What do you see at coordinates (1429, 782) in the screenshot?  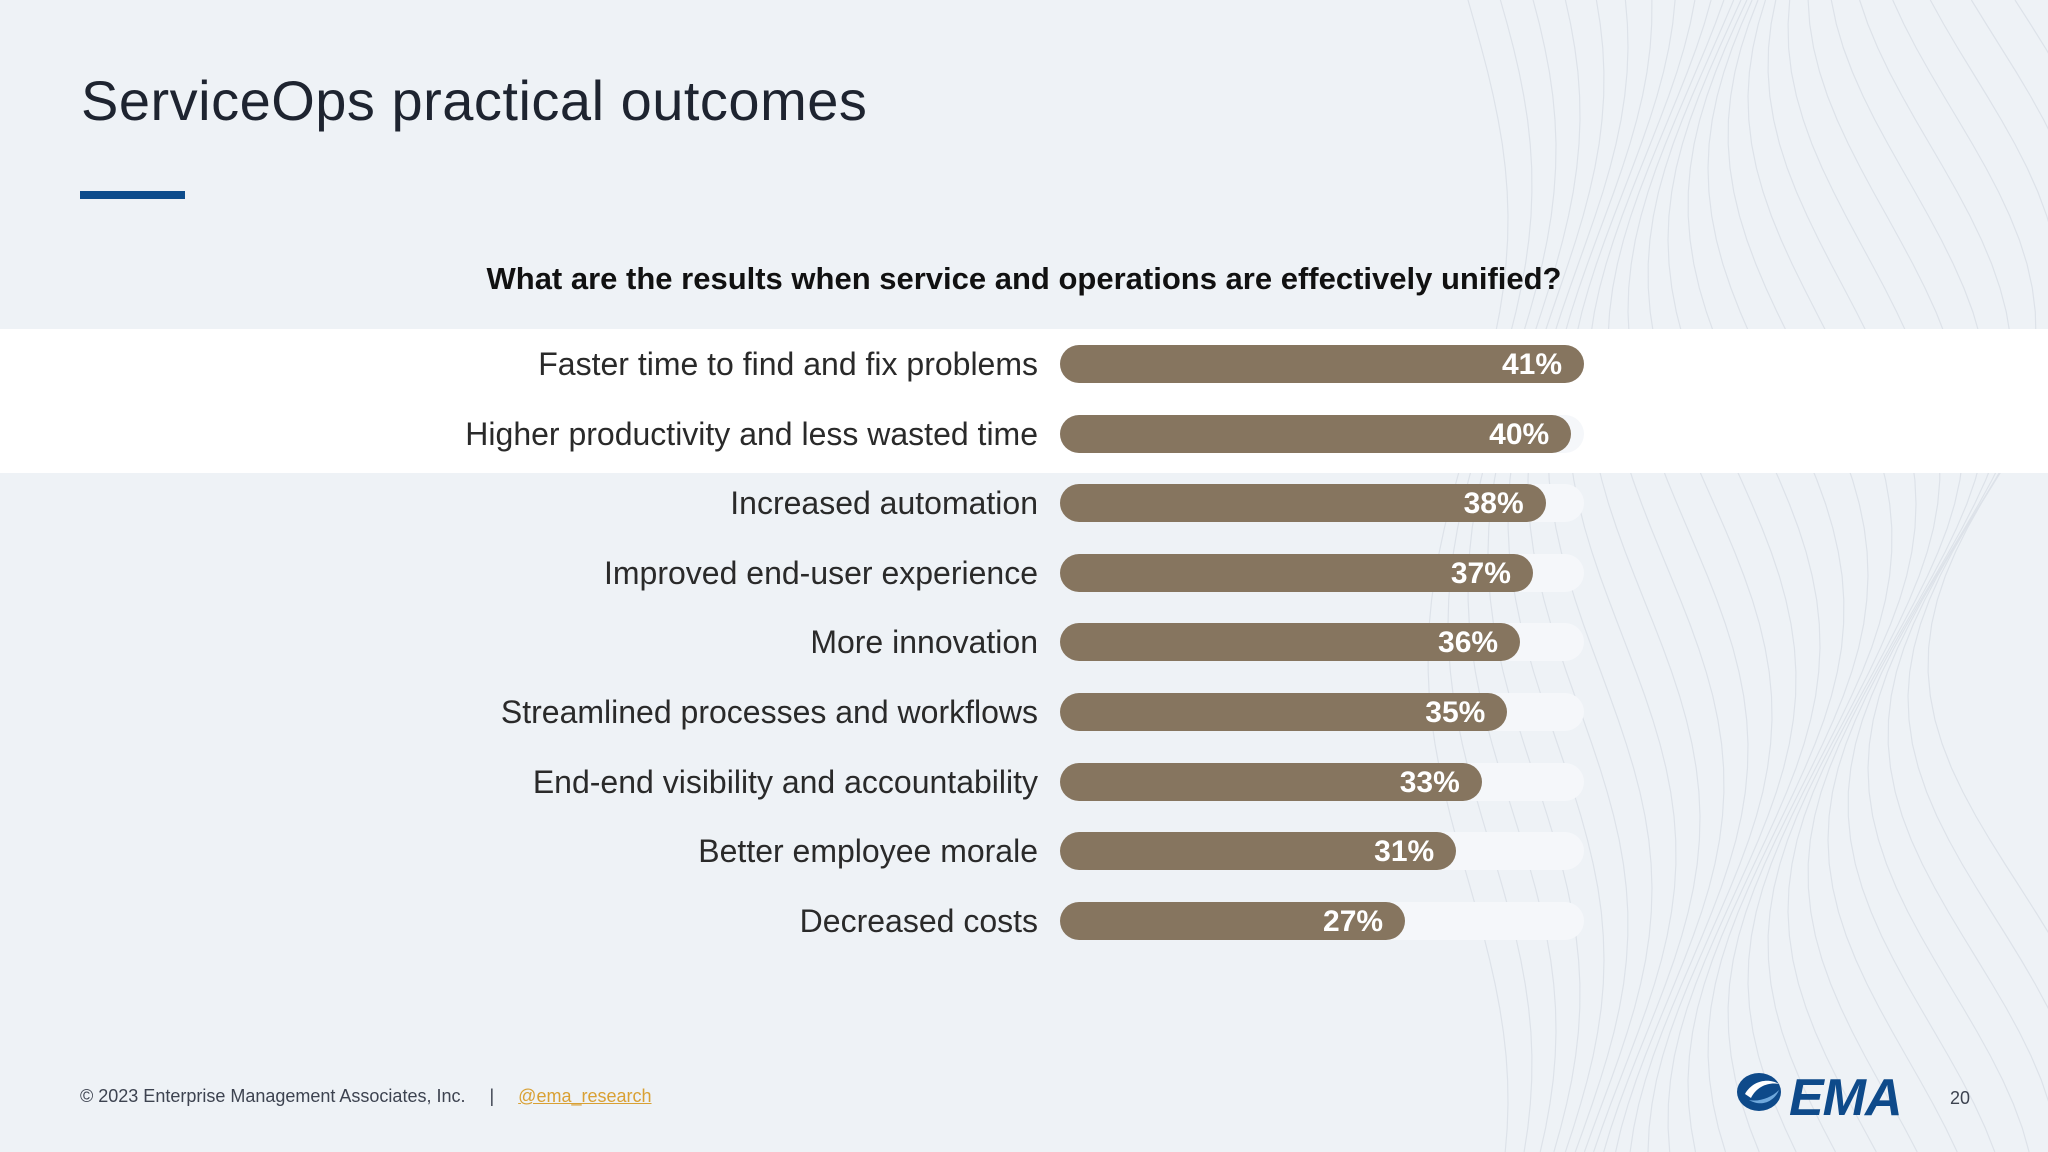 I see `value-label: 33%` at bounding box center [1429, 782].